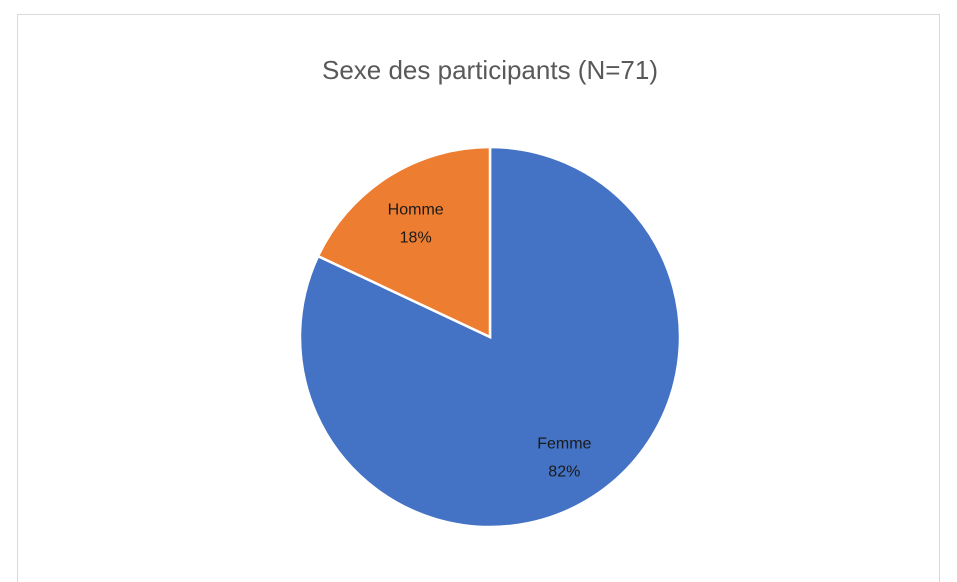  Describe the element at coordinates (416, 224) in the screenshot. I see `data-label: Homme 18%` at that location.